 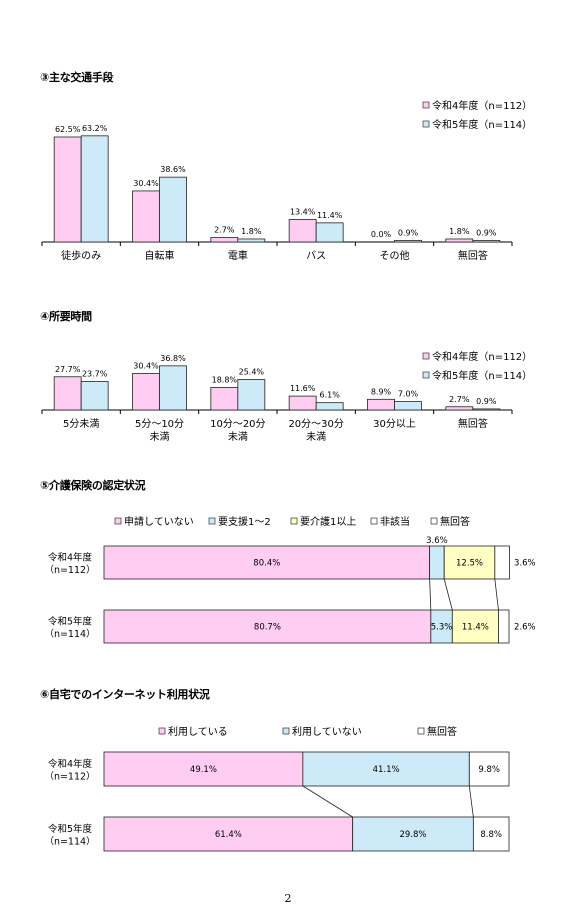 I want to click on data-label: 36.8%, so click(x=173, y=358).